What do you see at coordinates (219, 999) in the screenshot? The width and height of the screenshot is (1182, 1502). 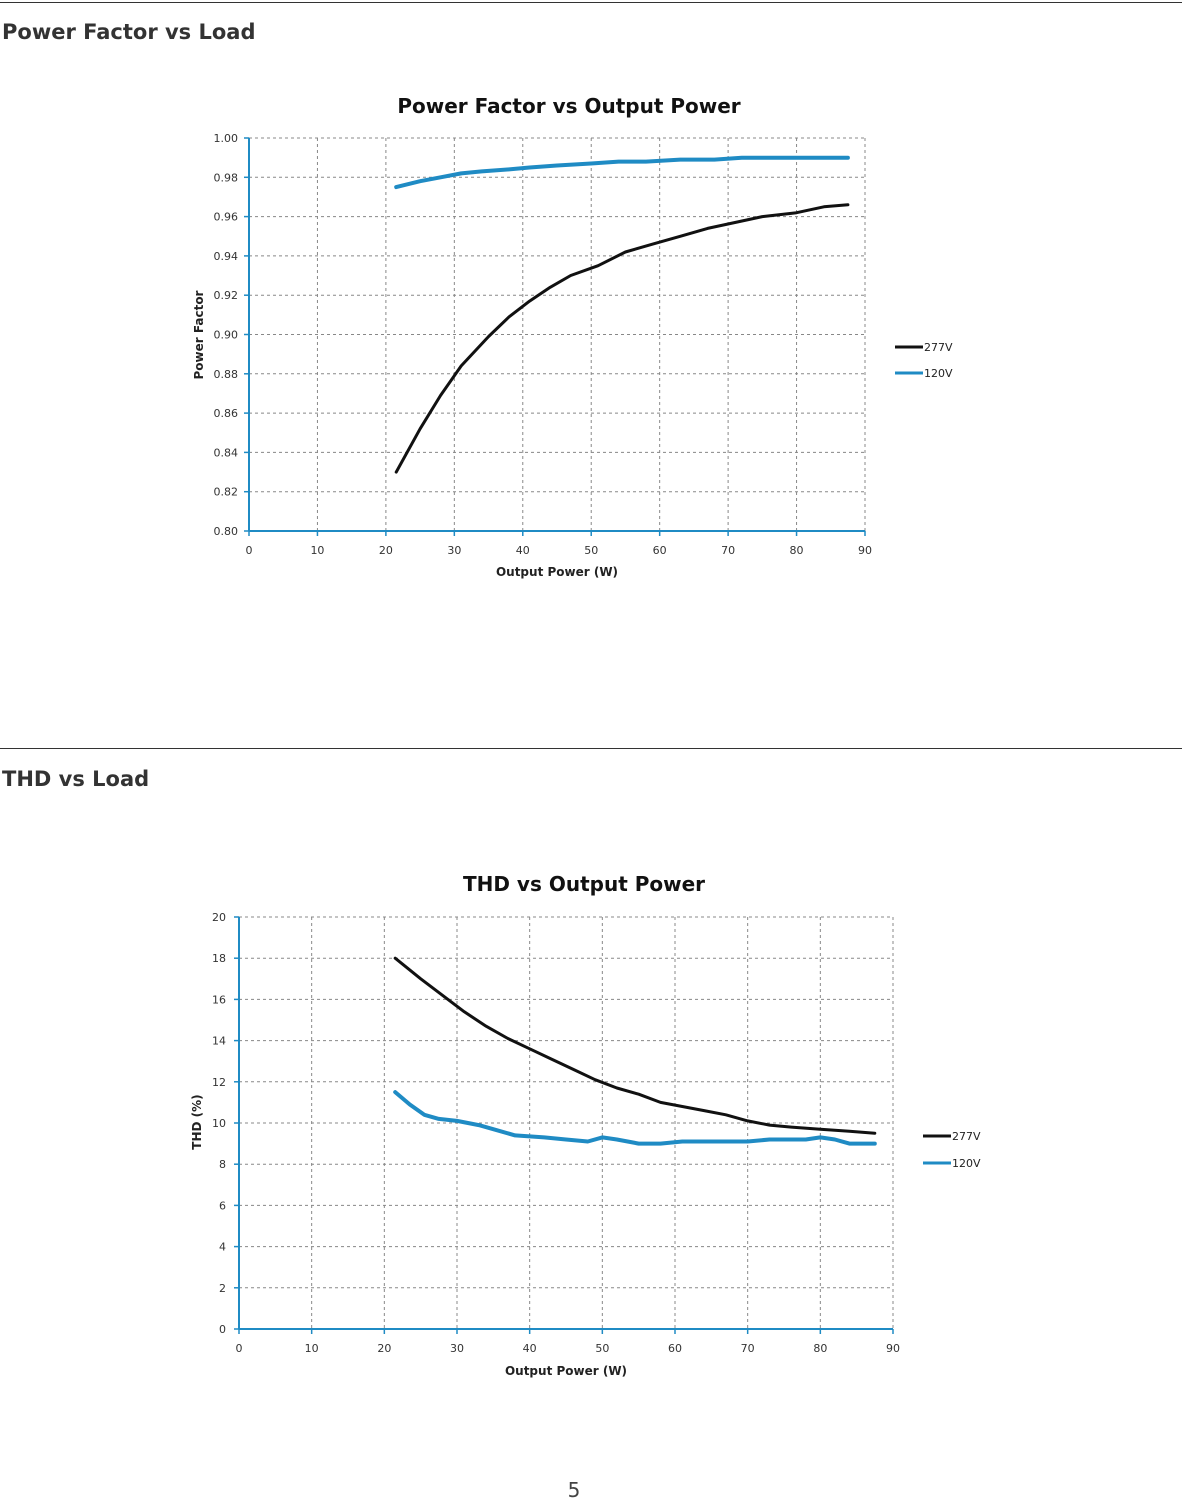 I see `y-tick-label: 16` at bounding box center [219, 999].